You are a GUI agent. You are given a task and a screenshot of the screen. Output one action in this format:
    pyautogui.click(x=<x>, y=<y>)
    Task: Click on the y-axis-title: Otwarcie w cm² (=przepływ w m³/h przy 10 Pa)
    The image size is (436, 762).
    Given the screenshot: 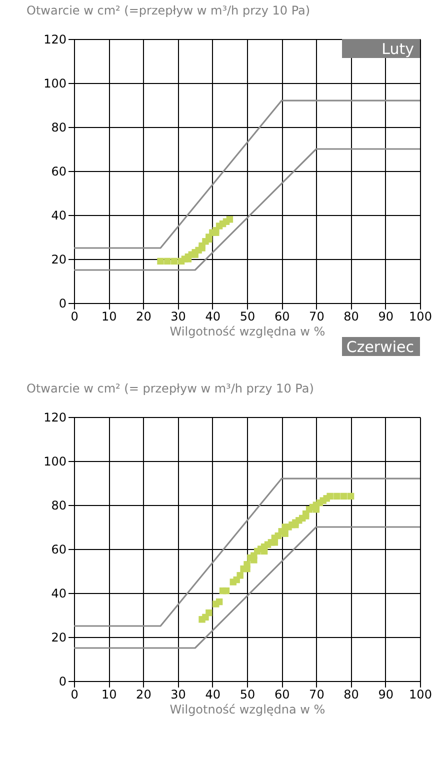 What is the action you would take?
    pyautogui.click(x=168, y=11)
    